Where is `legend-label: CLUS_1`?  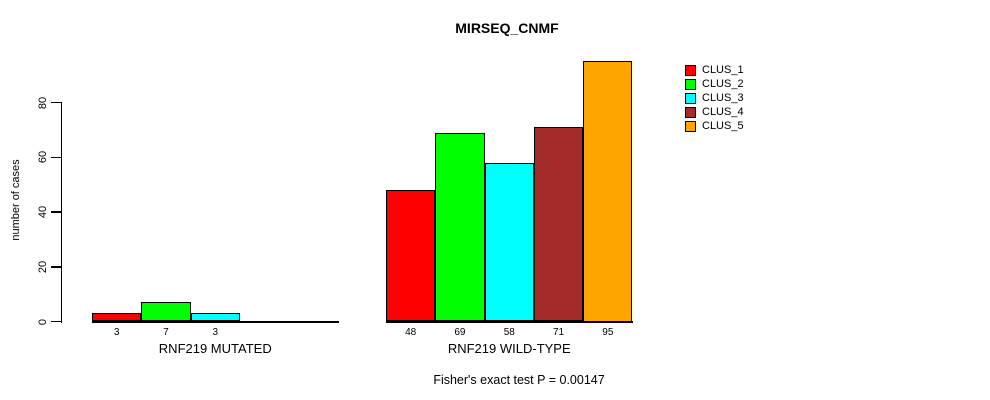 legend-label: CLUS_1 is located at coordinates (723, 70).